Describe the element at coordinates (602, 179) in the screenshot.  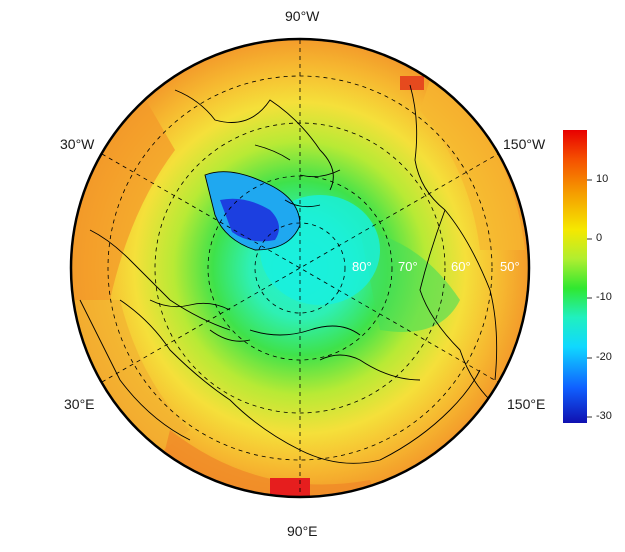
I see `cb-tick-10: 10` at that location.